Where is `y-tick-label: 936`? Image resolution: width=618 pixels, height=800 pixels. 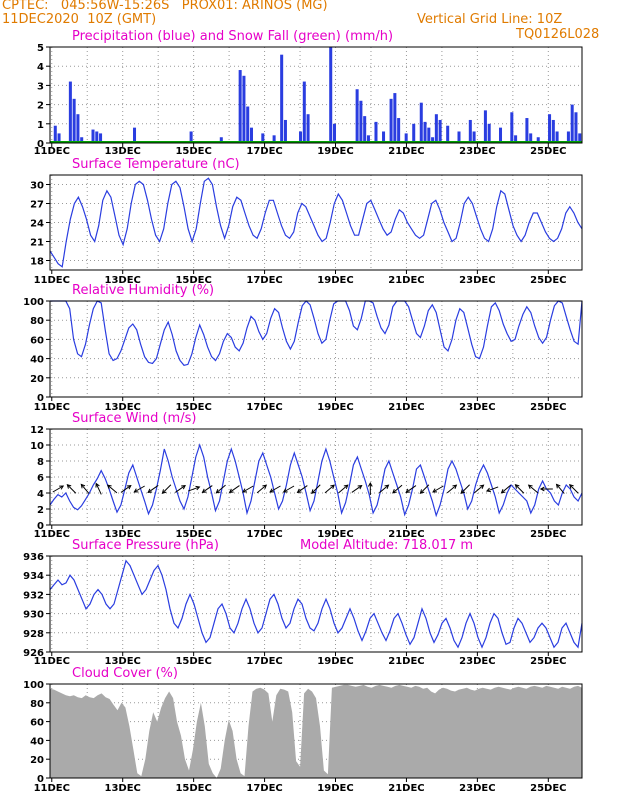
y-tick-label: 936 is located at coordinates (33, 557).